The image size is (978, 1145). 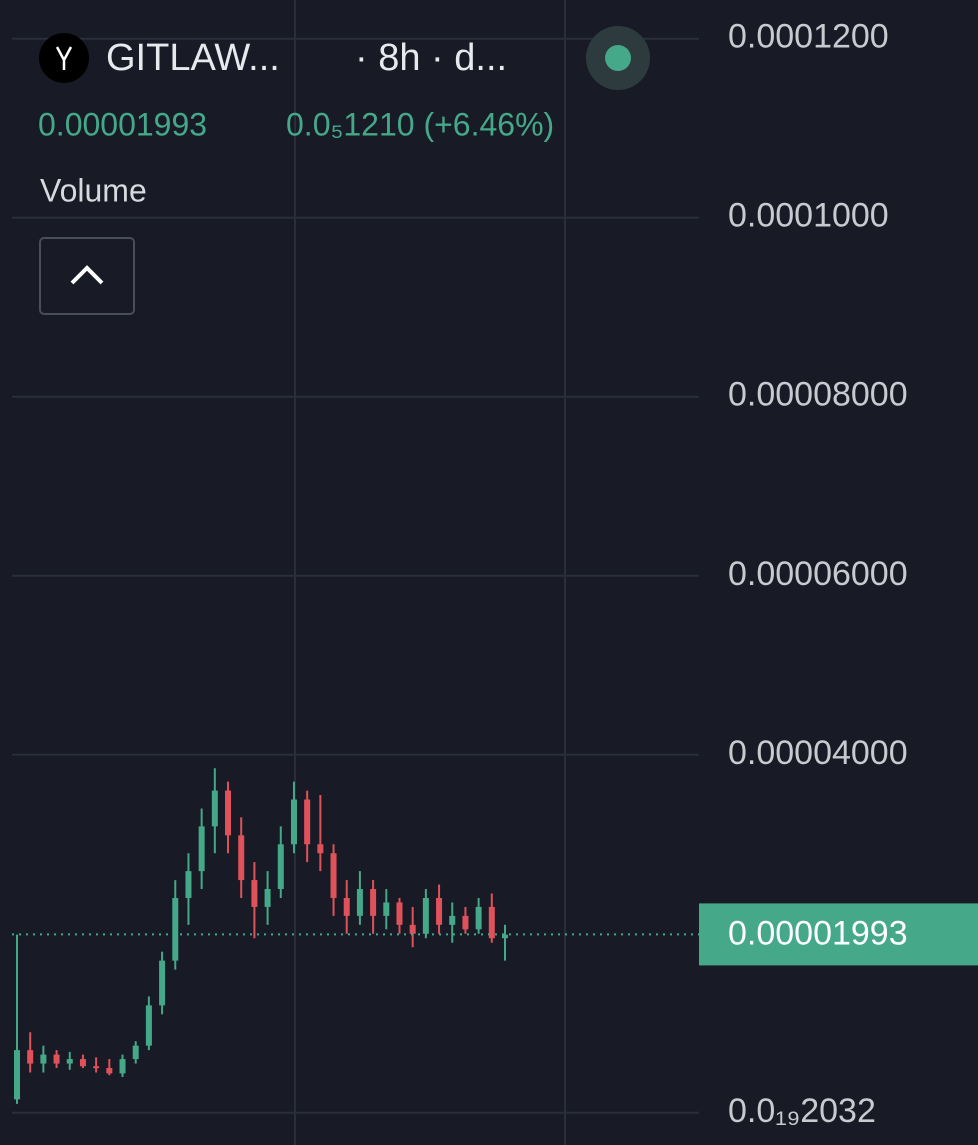 I want to click on chevron-up, so click(x=87, y=275).